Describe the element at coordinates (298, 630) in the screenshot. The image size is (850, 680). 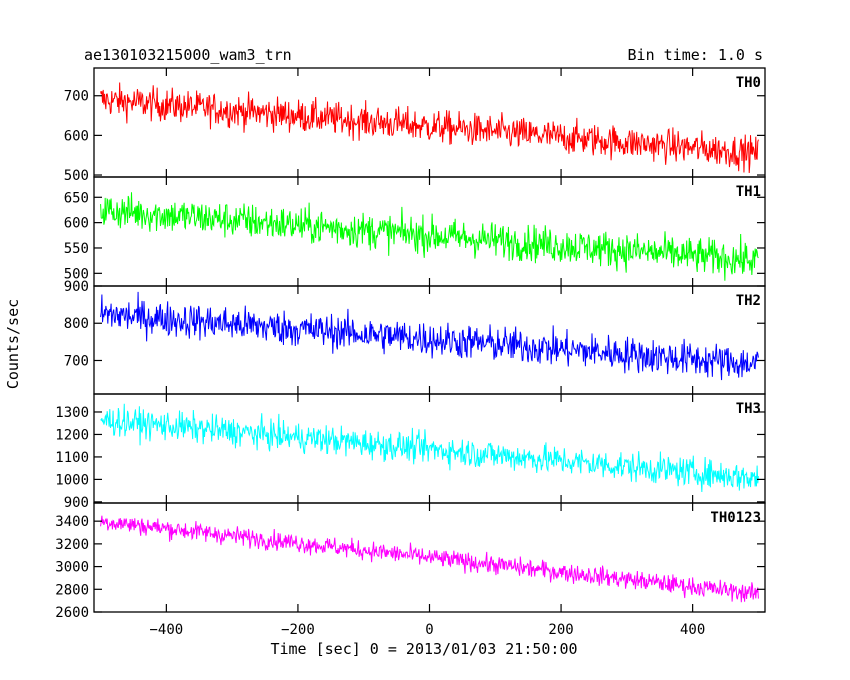
I see `x-tick-label: −200` at that location.